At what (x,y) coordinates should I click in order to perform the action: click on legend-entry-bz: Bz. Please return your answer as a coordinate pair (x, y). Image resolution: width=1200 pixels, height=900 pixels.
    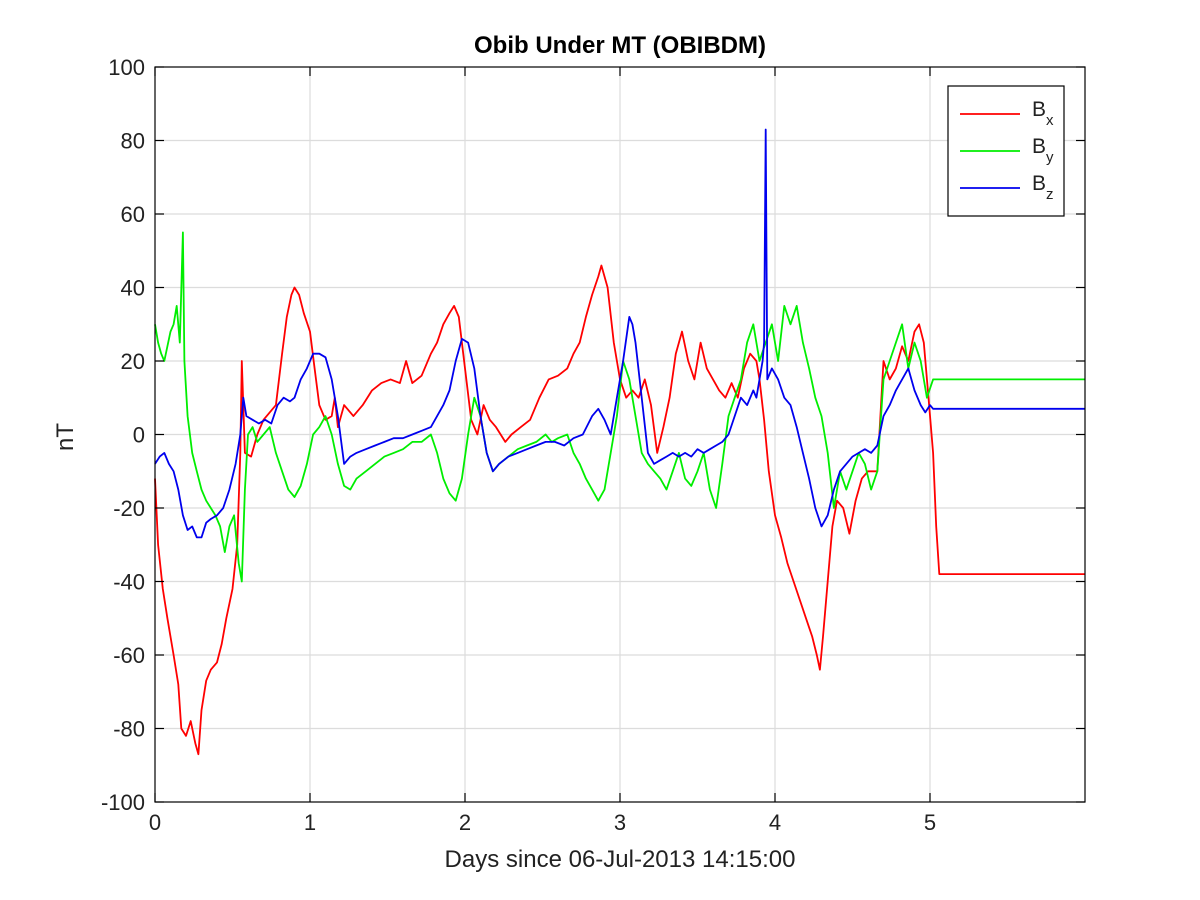
    Looking at the image, I should click on (1043, 187).